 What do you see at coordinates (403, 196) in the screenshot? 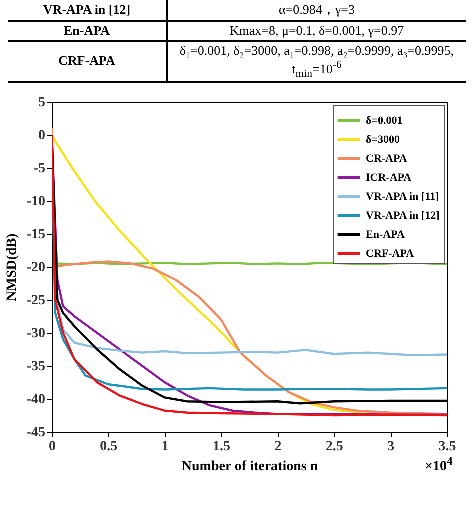
I see `legend-label: VR-APA in [11]` at bounding box center [403, 196].